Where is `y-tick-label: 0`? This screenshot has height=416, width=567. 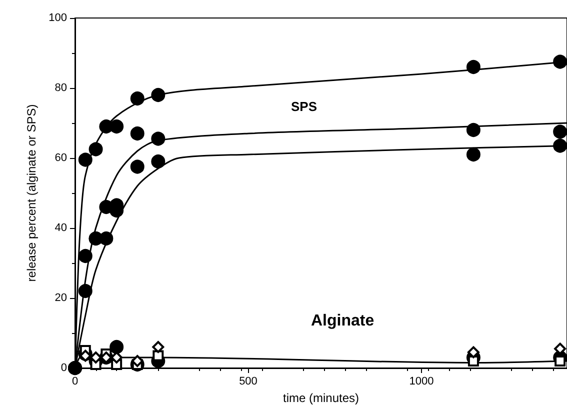
y-tick-label: 0 is located at coordinates (63, 368).